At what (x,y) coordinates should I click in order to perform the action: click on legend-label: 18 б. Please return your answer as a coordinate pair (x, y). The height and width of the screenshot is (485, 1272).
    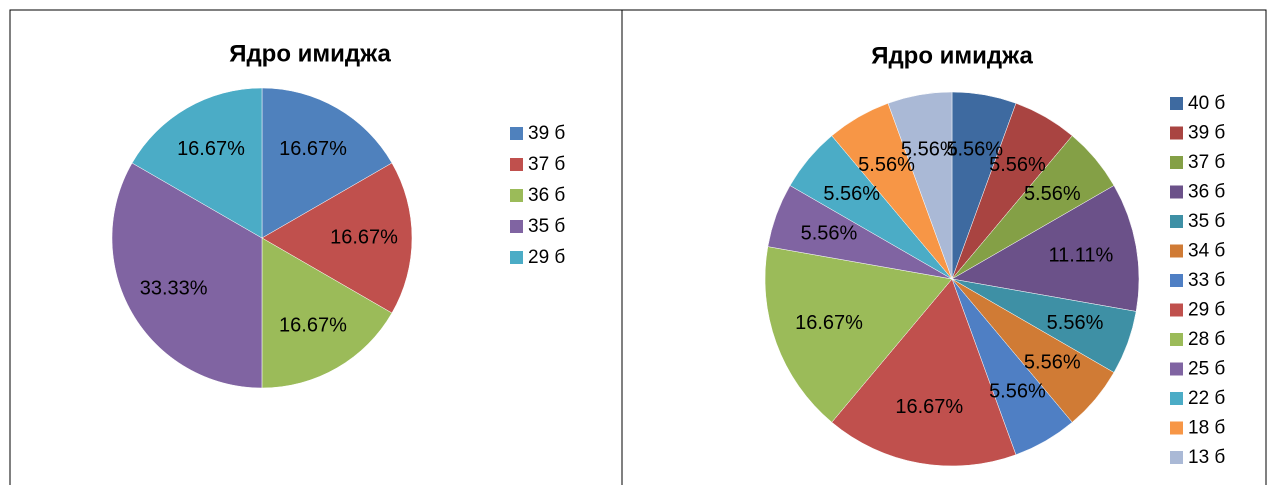
    Looking at the image, I should click on (1206, 428).